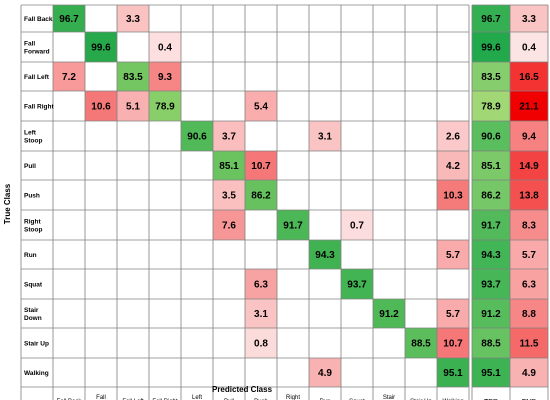 This screenshot has height=400, width=550. I want to click on row-label: Push, so click(32, 196).